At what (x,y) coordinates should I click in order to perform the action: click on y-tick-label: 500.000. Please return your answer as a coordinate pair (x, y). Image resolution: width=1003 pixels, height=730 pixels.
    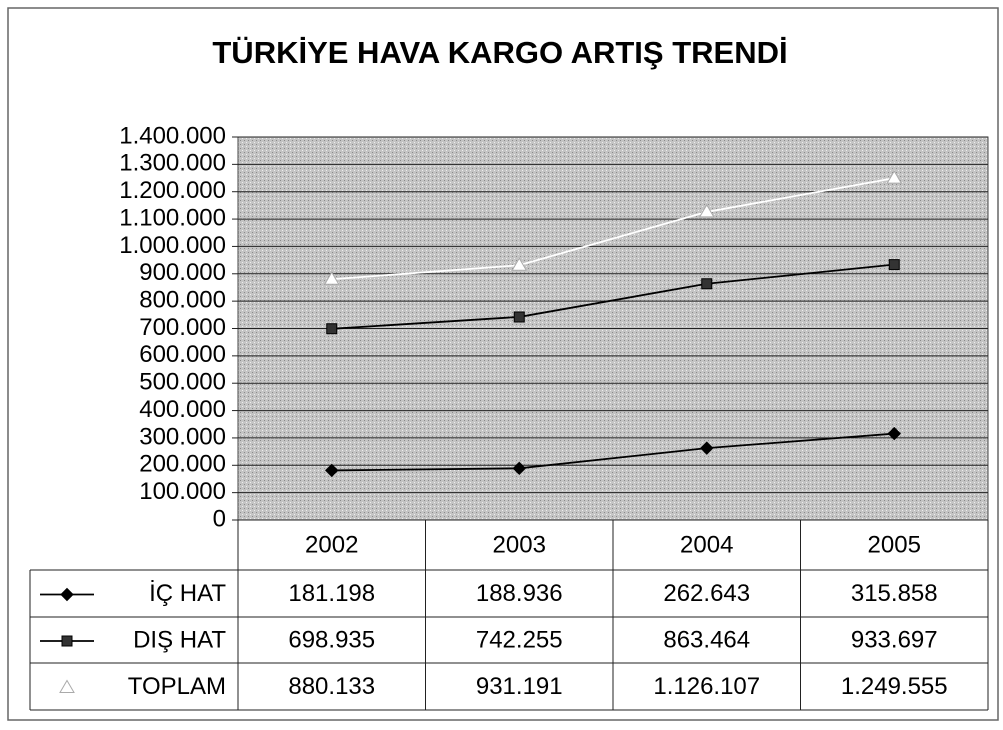
    Looking at the image, I should click on (182, 382).